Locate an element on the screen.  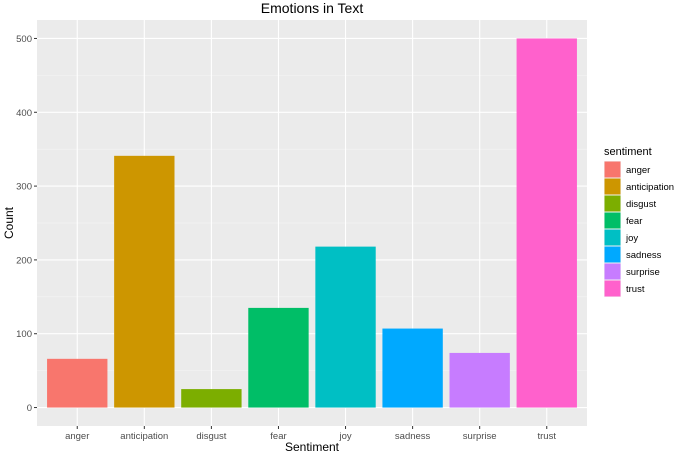
bar-disgust is located at coordinates (211, 398).